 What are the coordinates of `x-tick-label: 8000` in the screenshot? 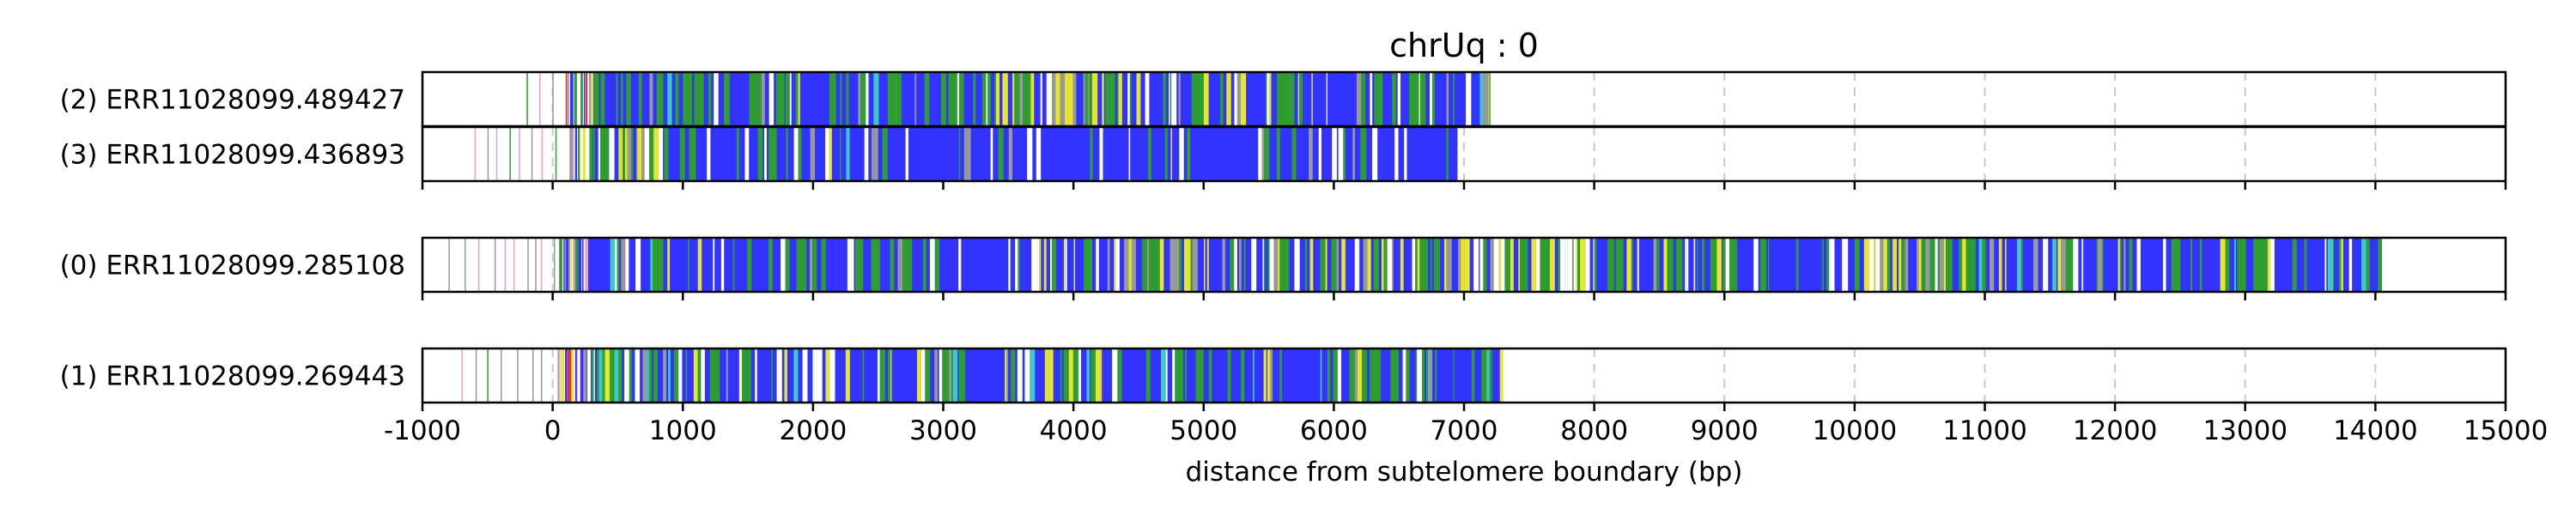 It's located at (1594, 430).